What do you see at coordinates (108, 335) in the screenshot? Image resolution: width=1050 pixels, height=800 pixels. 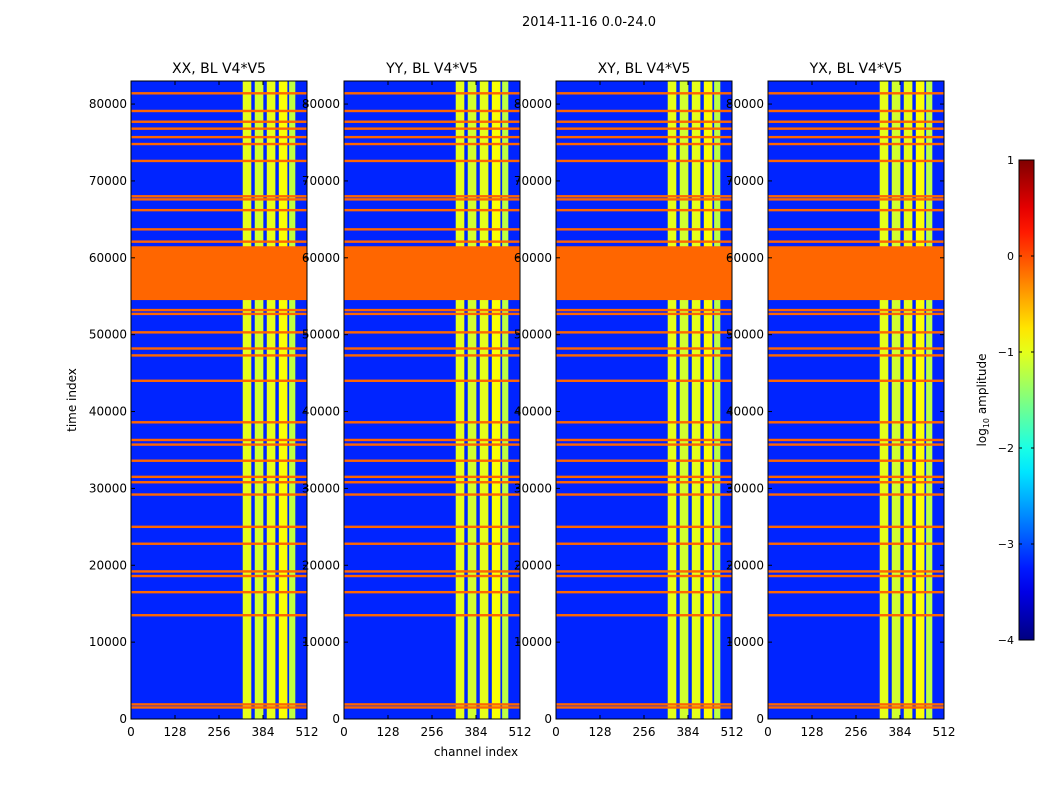 I see `y-tick-label: 50000` at bounding box center [108, 335].